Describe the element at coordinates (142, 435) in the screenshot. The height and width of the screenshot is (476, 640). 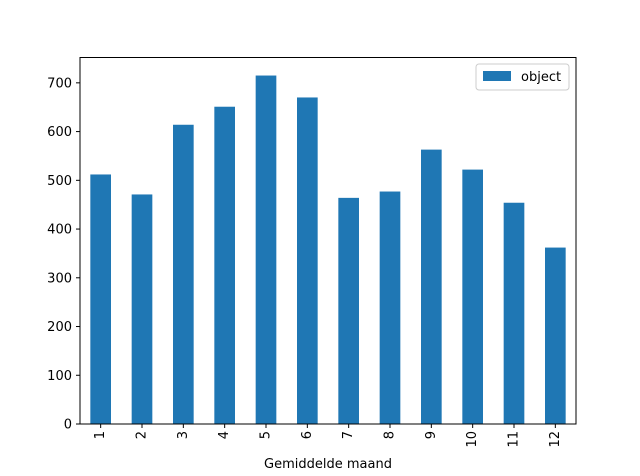
I see `x-tick-label-2: 2` at that location.